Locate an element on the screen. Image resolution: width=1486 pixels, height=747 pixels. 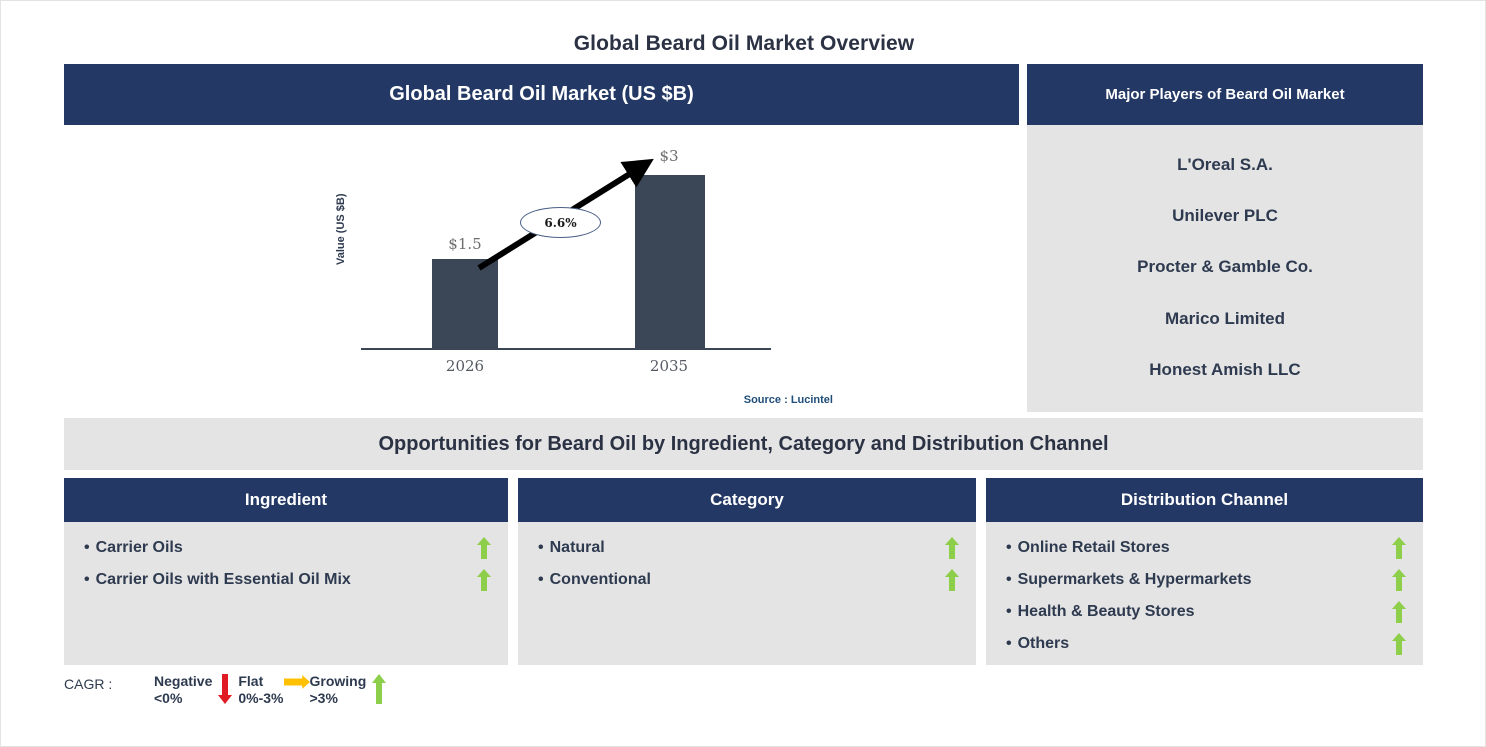
opportunity-label-text: Others is located at coordinates (1043, 643).